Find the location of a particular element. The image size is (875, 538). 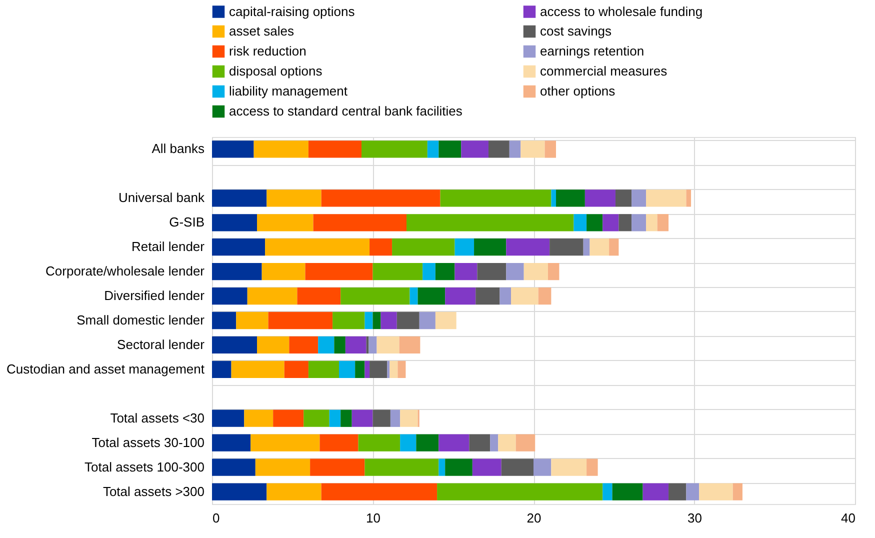

x-tick-label: 30 is located at coordinates (695, 518).